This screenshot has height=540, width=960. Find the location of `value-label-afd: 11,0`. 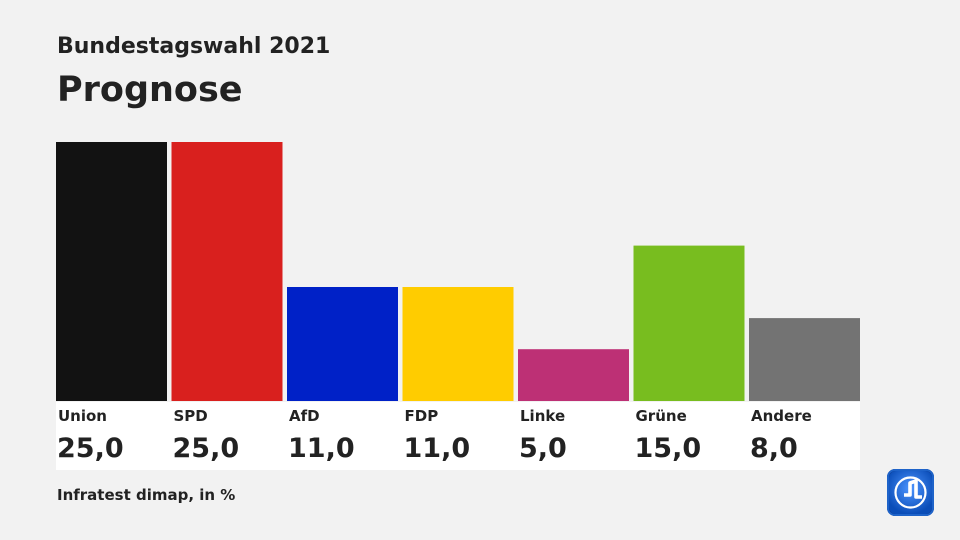

value-label-afd: 11,0 is located at coordinates (321, 448).